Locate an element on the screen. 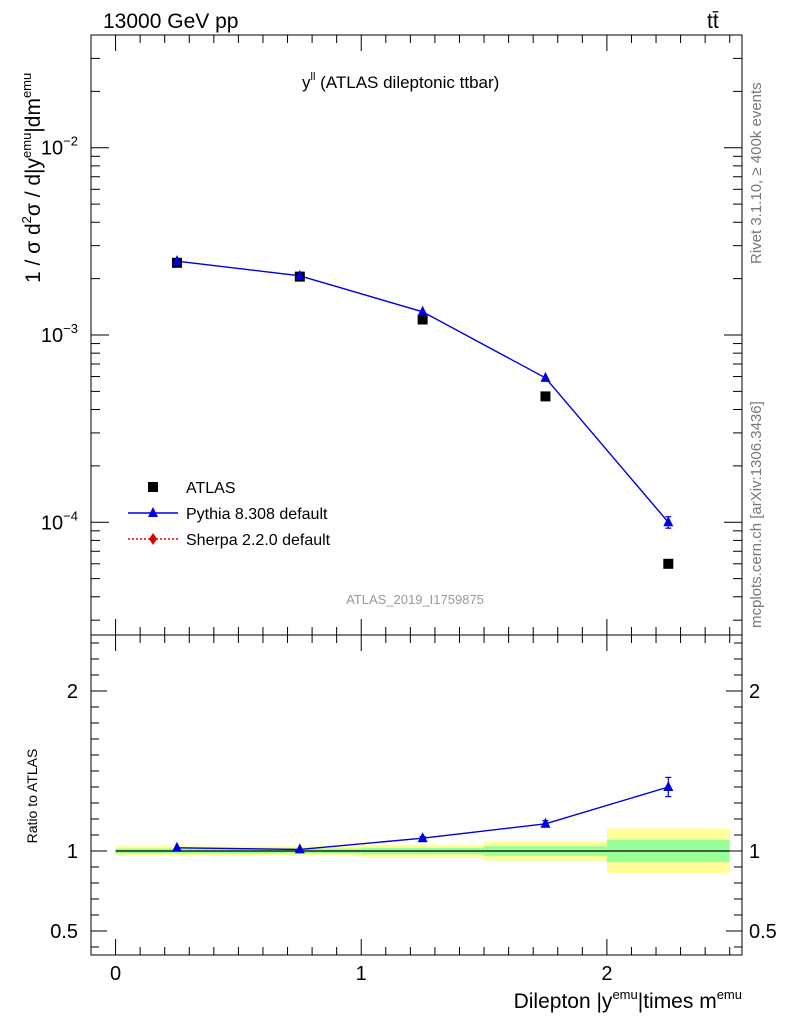  y-tick-label: 10⁻⁴ is located at coordinates (59, 521).